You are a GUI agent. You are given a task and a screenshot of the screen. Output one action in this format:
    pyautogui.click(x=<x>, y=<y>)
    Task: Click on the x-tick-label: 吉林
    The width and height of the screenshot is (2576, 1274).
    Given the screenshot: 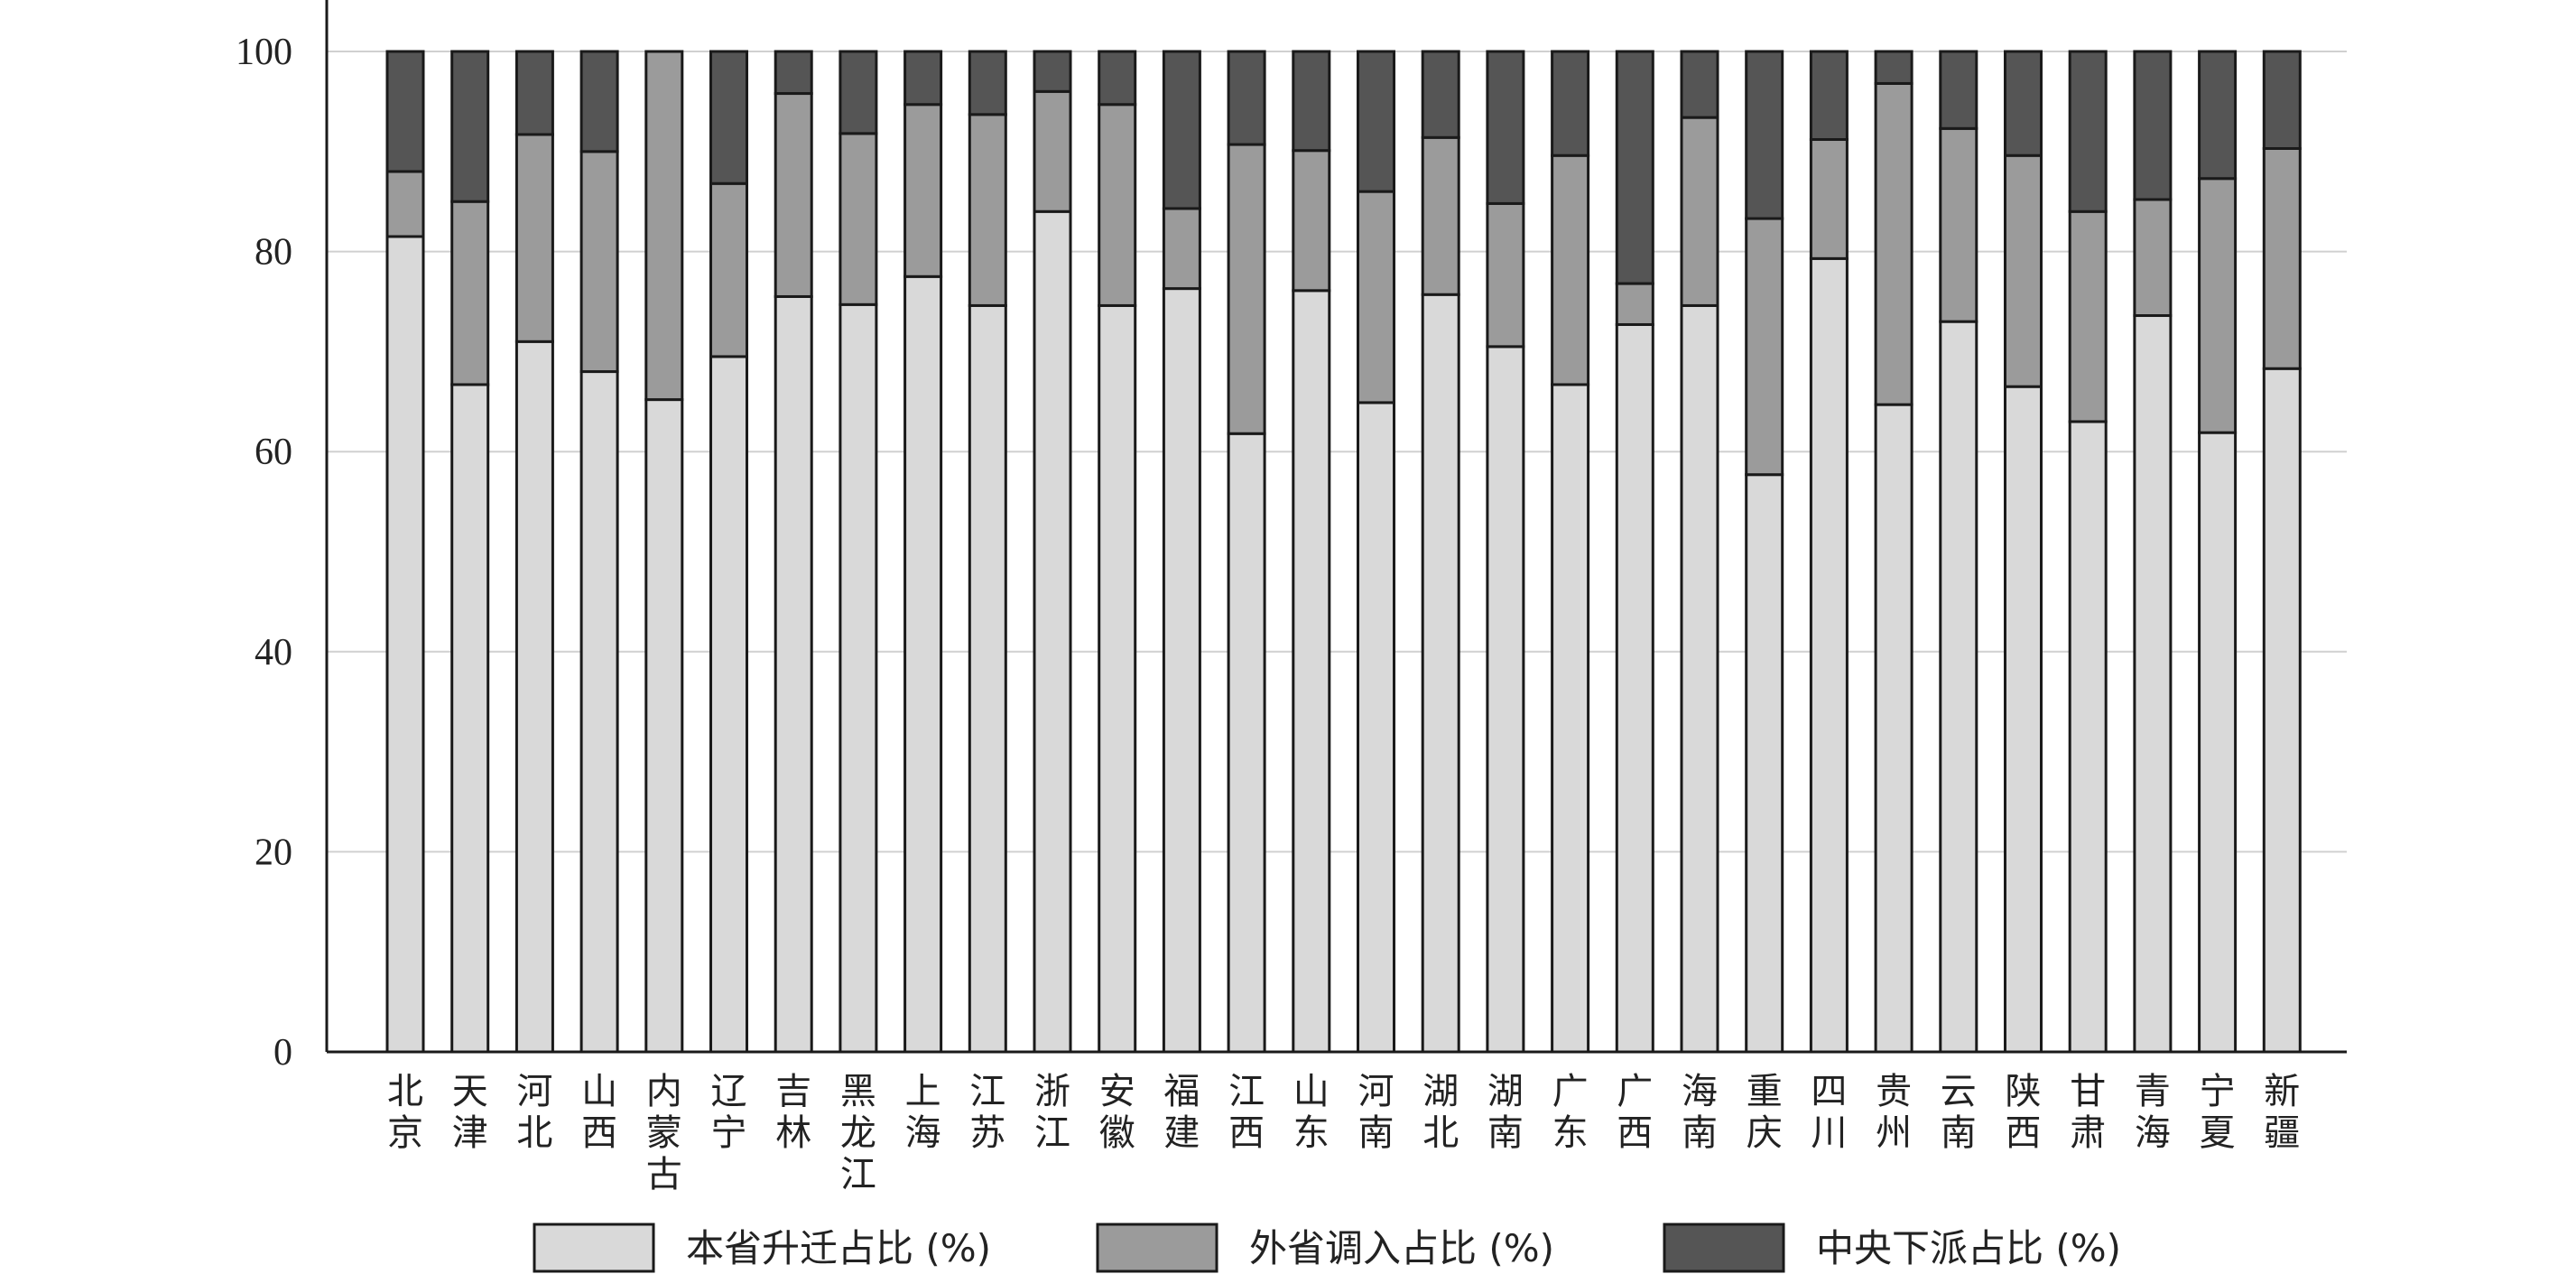 What is the action you would take?
    pyautogui.click(x=793, y=1113)
    